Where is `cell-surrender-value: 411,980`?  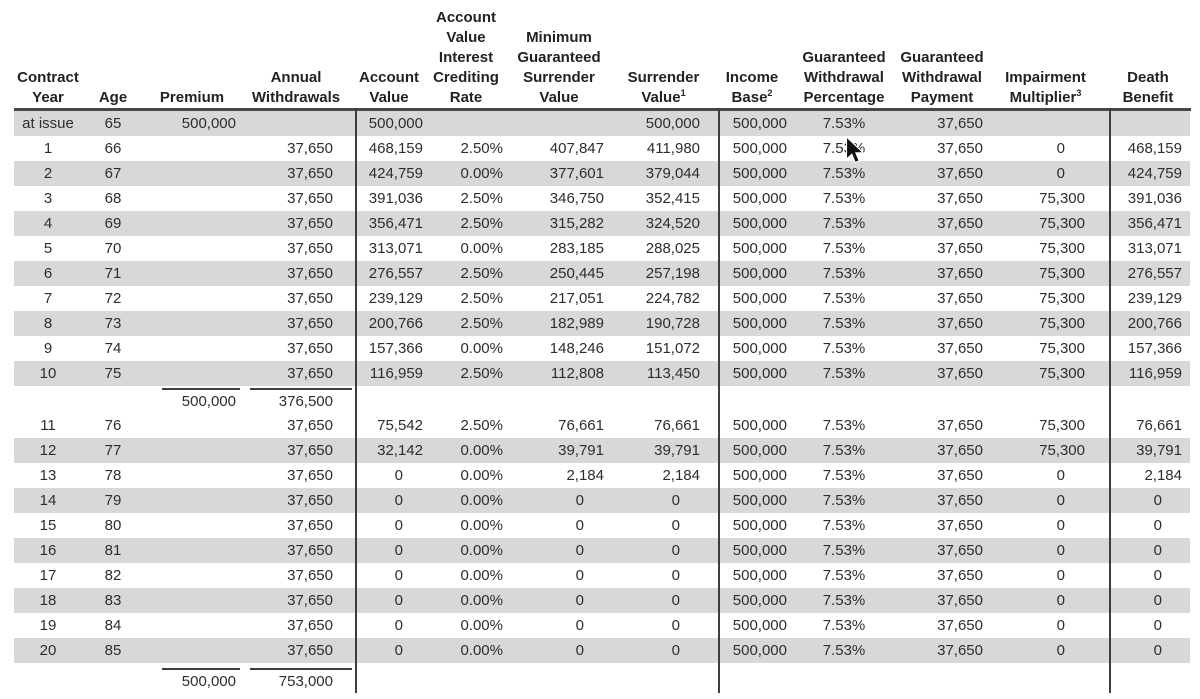 cell-surrender-value: 411,980 is located at coordinates (673, 148).